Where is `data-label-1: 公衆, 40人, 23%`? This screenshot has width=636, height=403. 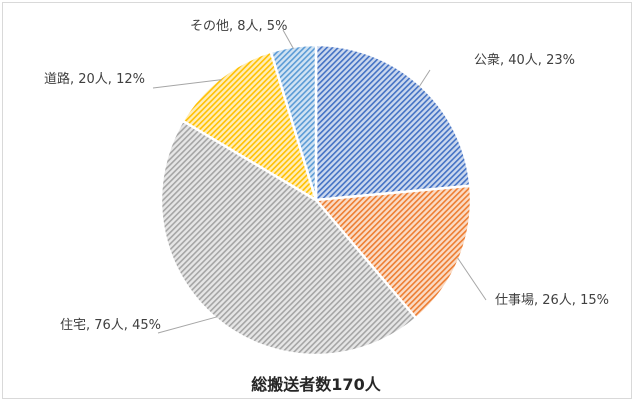
data-label-1: 公衆, 40人, 23% is located at coordinates (524, 60).